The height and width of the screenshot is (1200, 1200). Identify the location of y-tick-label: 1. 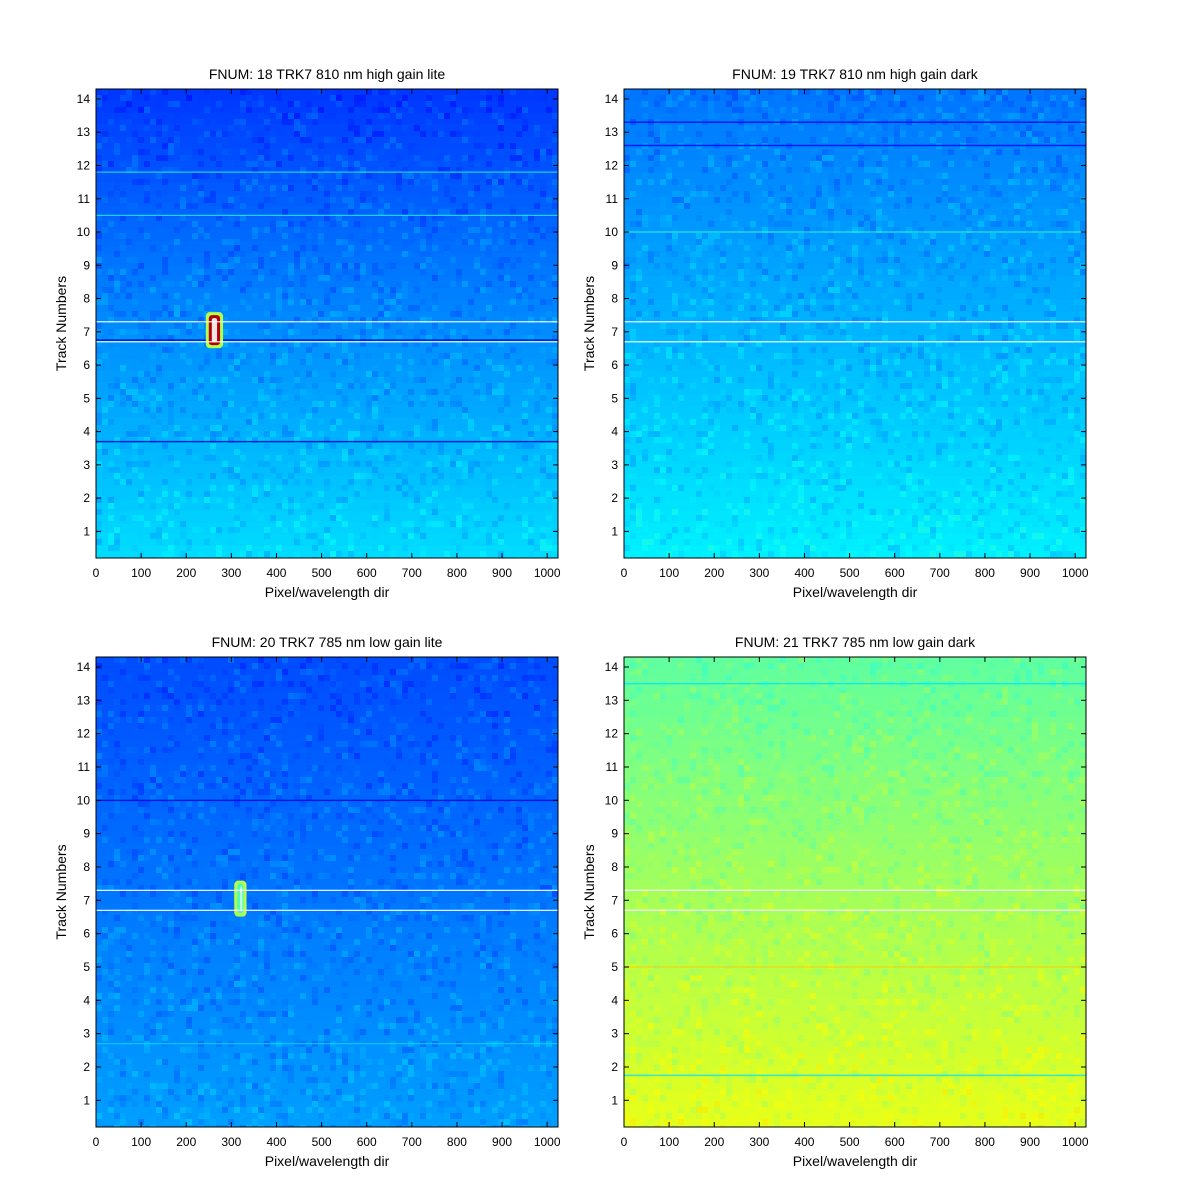
(614, 531).